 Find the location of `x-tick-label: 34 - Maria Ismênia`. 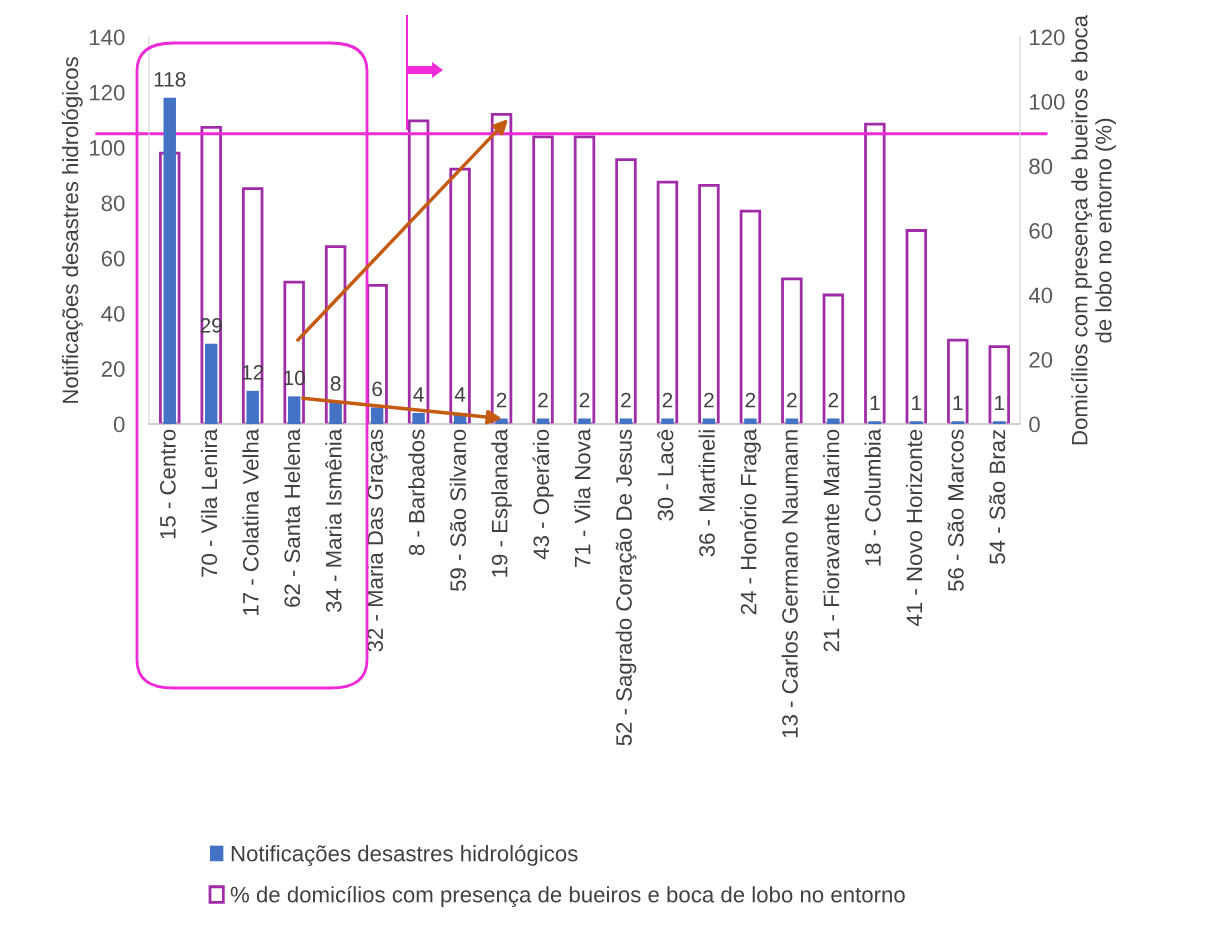

x-tick-label: 34 - Maria Ismênia is located at coordinates (333, 520).